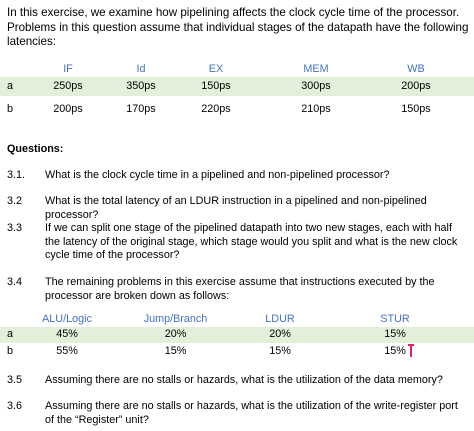  I want to click on text-cursor-marker, so click(411, 350).